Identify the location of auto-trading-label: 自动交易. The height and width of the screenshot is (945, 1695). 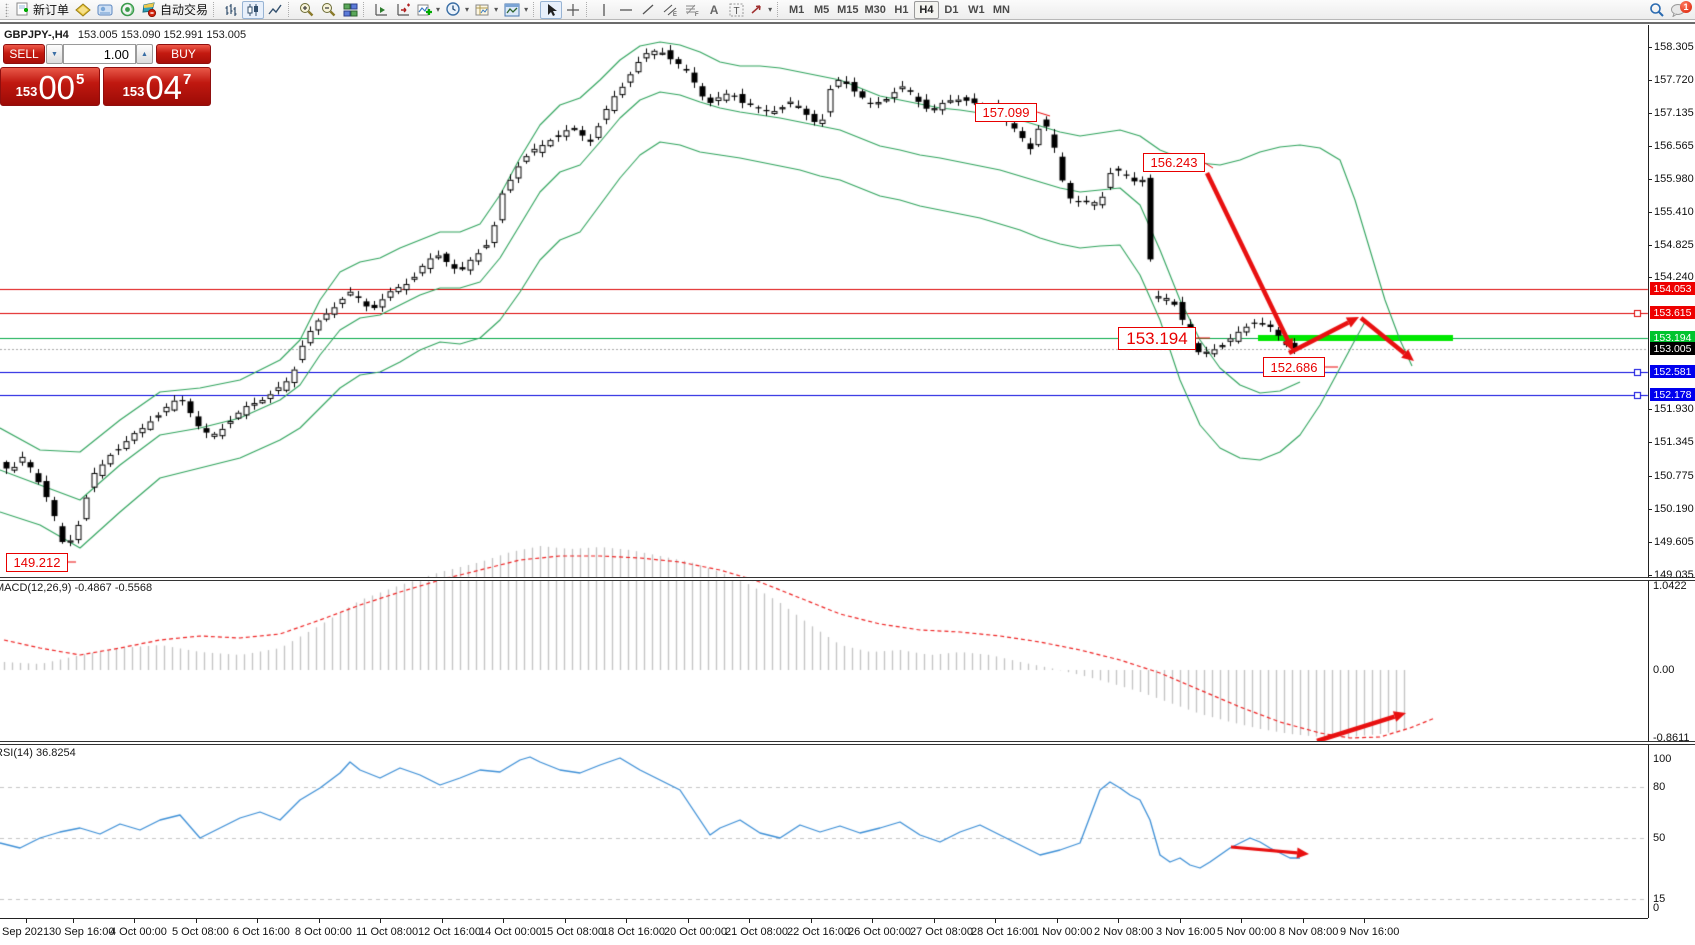
(184, 10).